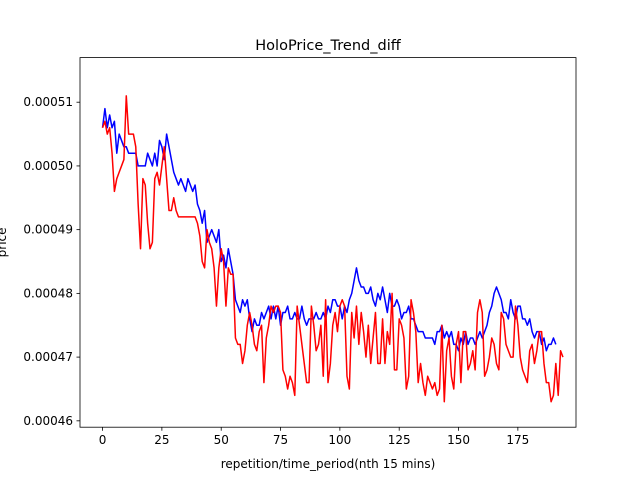 This screenshot has width=640, height=480. What do you see at coordinates (399, 440) in the screenshot?
I see `x-tick-label: 125` at bounding box center [399, 440].